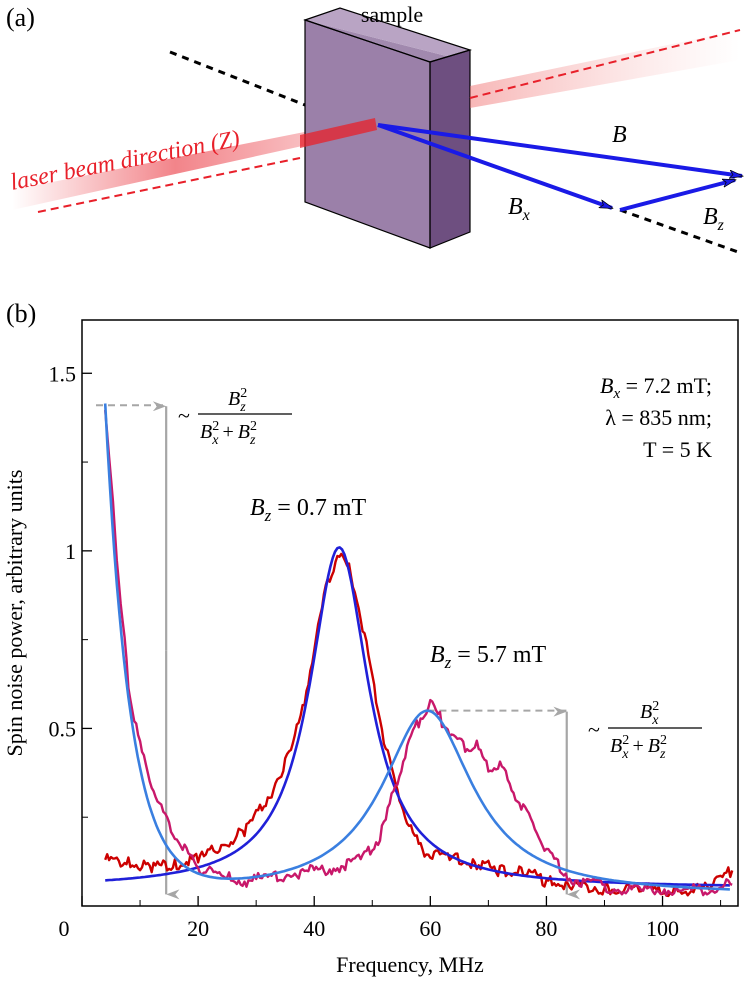 This screenshot has width=747, height=981. What do you see at coordinates (605, 64) in the screenshot?
I see `z-axis-exit` at bounding box center [605, 64].